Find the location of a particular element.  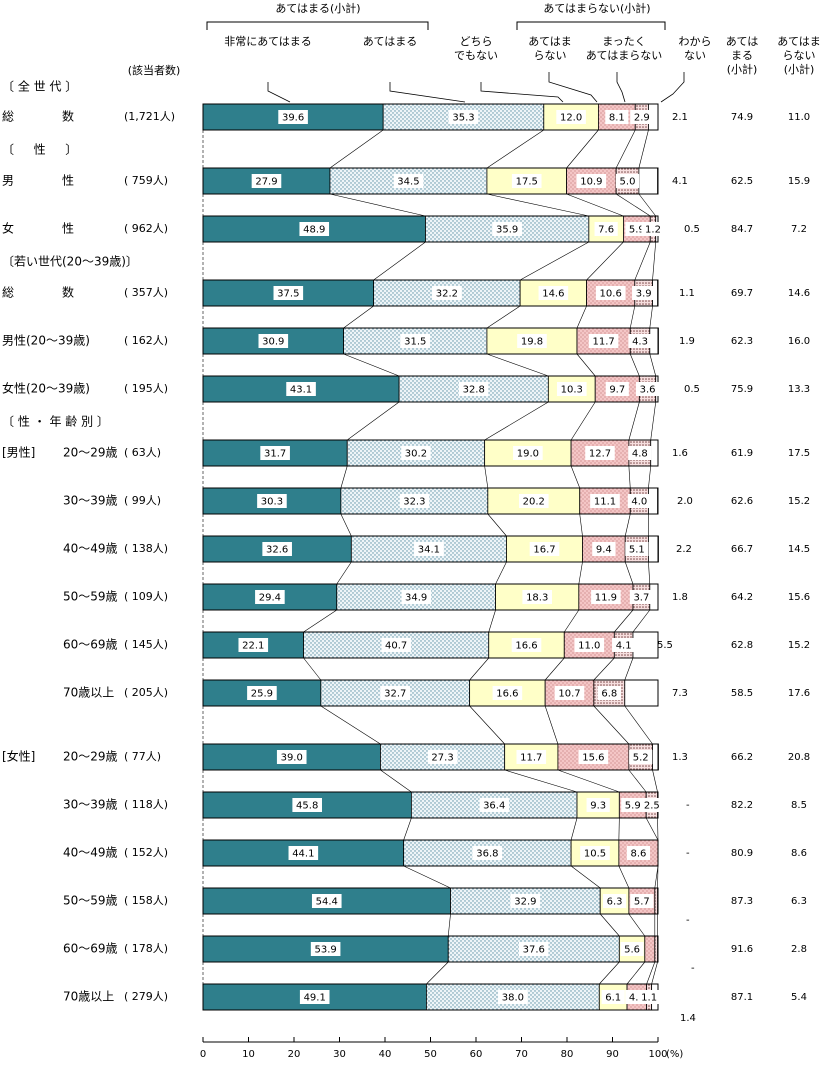

legend-label-3: あてはま is located at coordinates (550, 41).